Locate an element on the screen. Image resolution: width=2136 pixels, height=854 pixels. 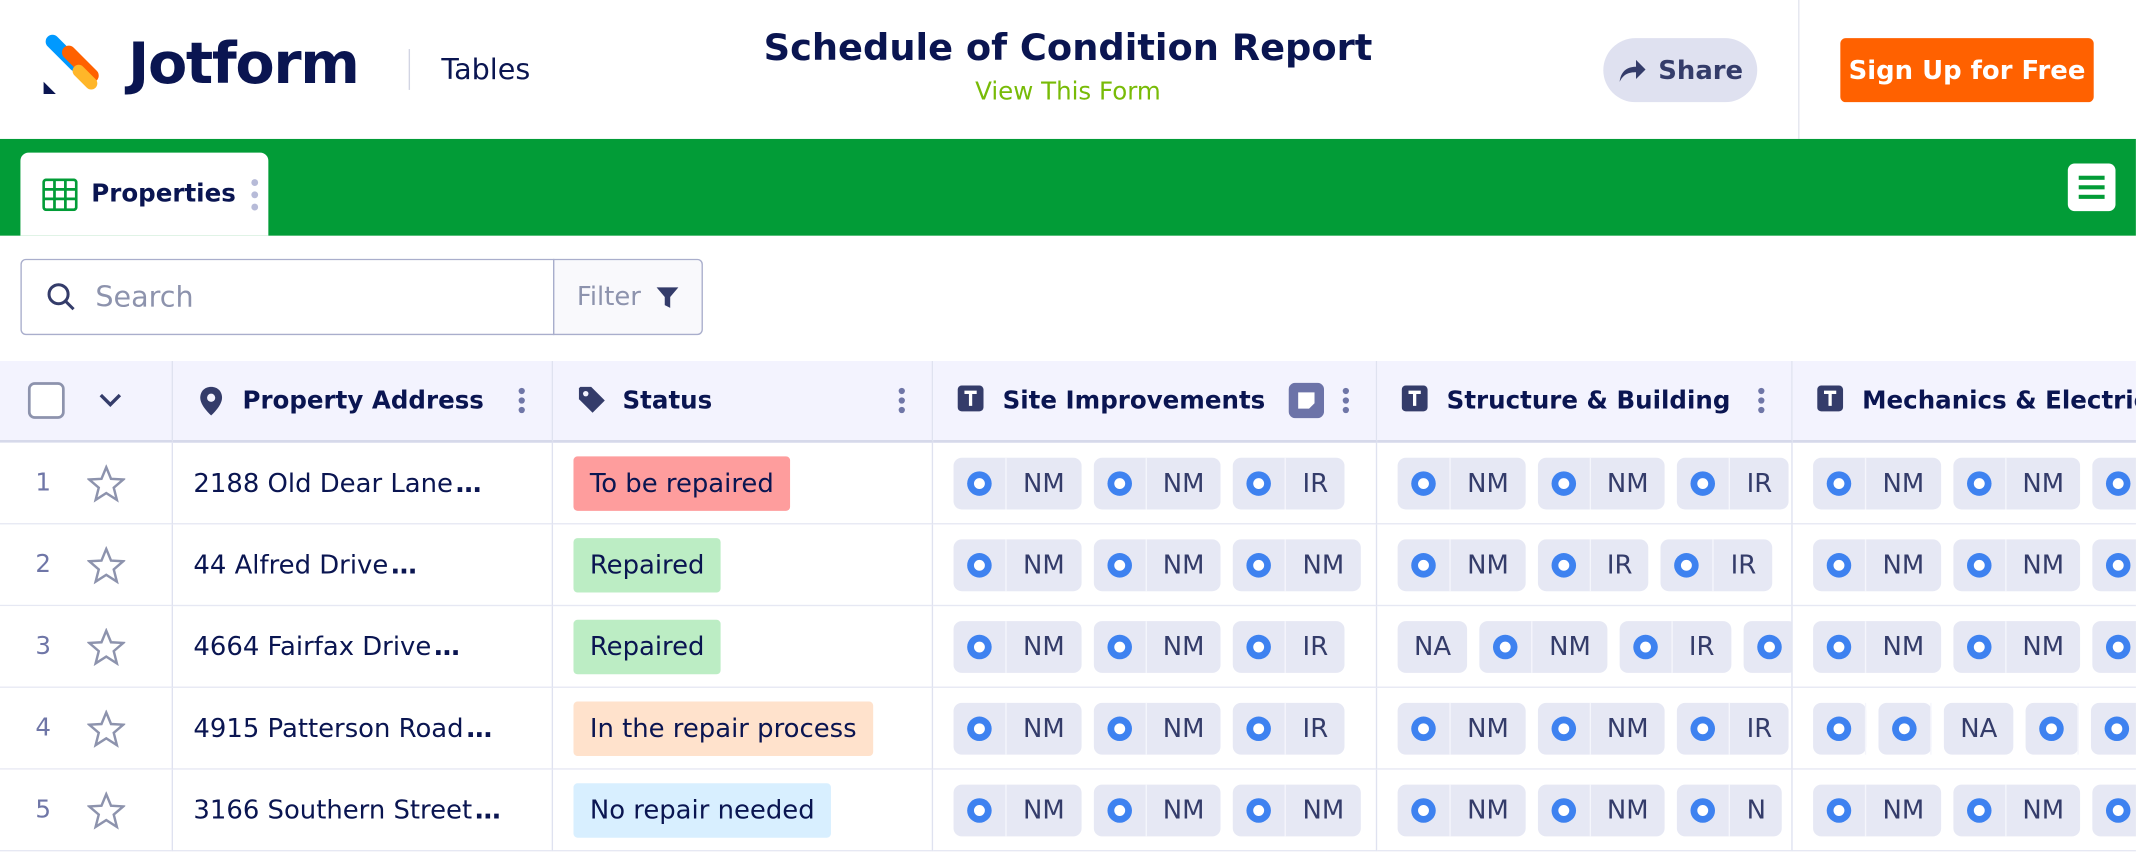
column-header: Property Address is located at coordinates (363, 401).